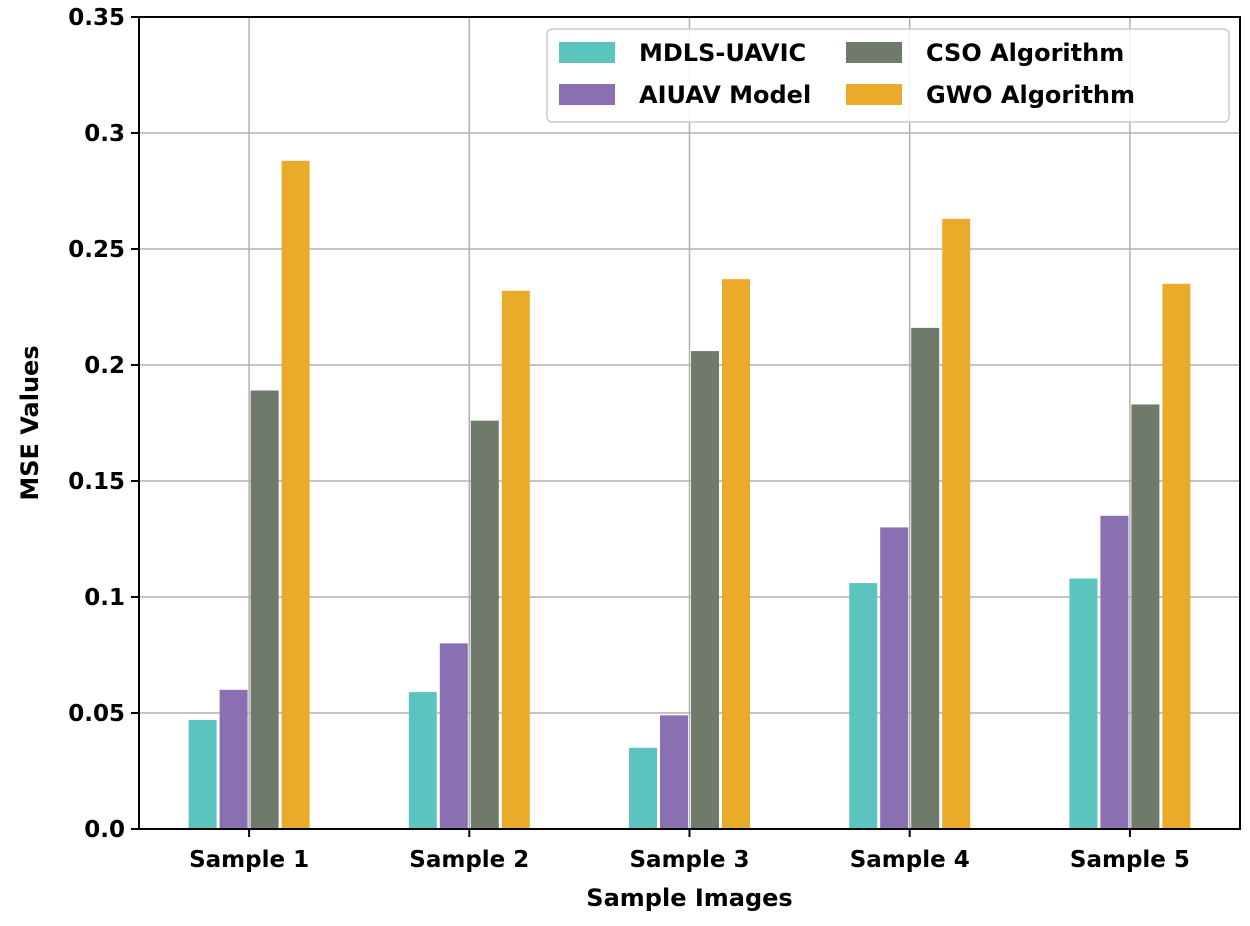  Describe the element at coordinates (1030, 95) in the screenshot. I see `legend-label: GWO Algorithm` at that location.